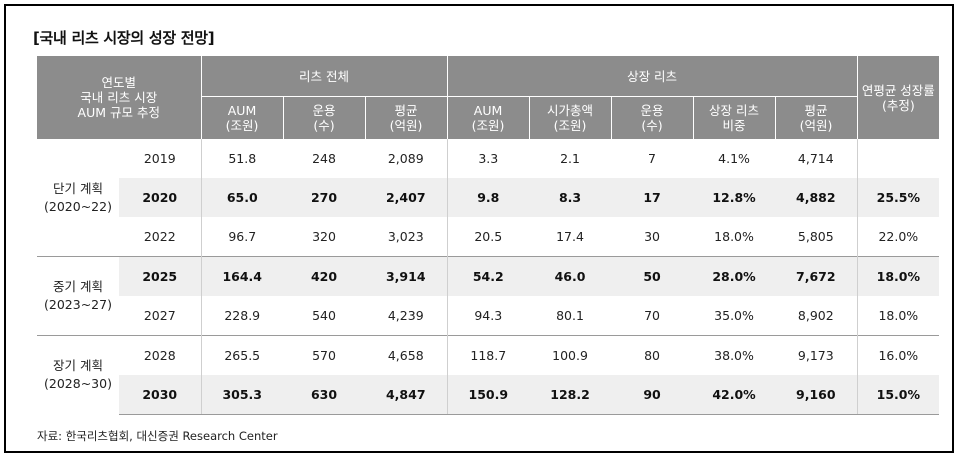 The height and width of the screenshot is (459, 960). I want to click on data-cell: 4,239, so click(406, 316).